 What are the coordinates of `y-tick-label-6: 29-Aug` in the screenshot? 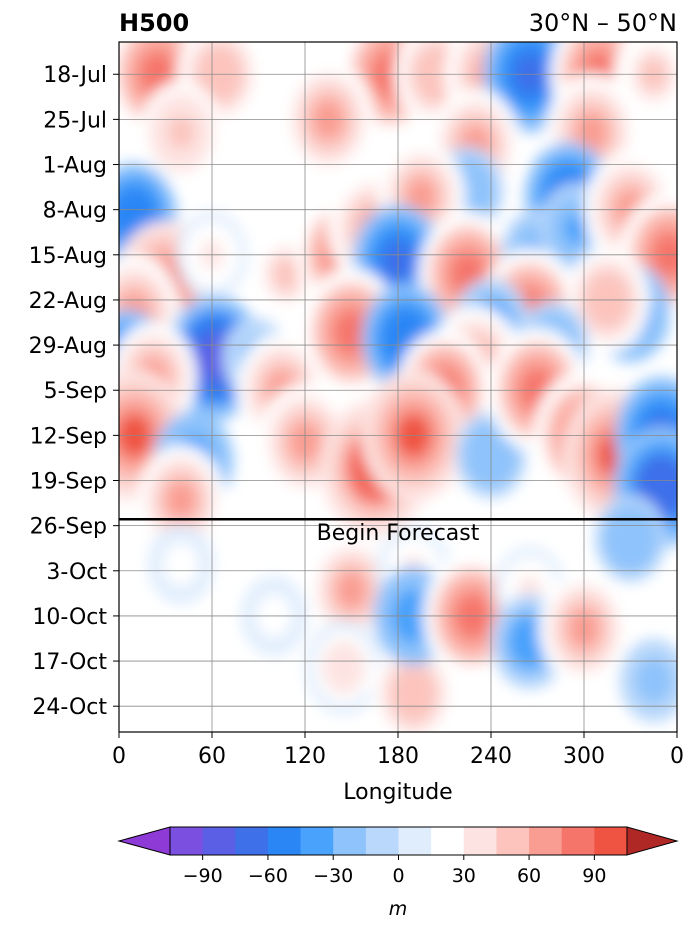 It's located at (68, 346).